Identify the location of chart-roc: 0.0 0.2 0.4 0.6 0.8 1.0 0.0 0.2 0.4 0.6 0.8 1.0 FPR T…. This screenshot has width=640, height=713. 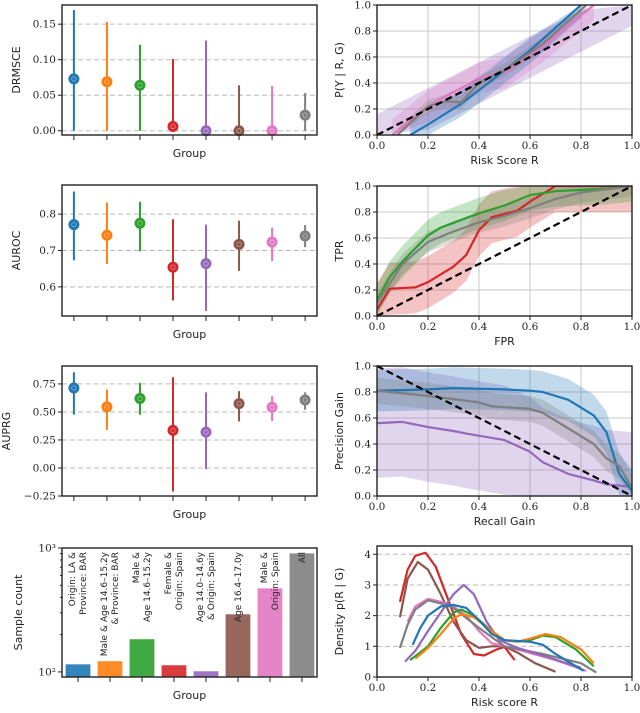
(486, 265).